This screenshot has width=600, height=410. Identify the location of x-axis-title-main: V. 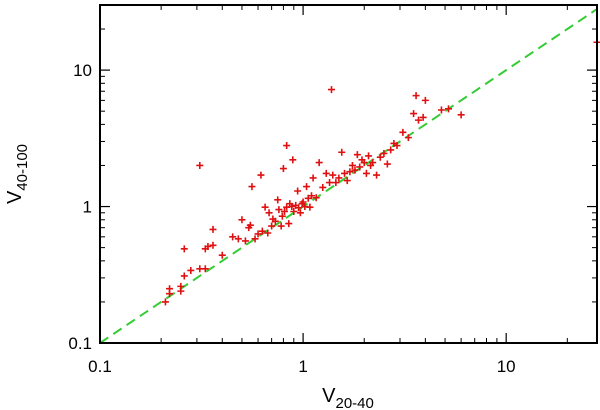
(329, 396).